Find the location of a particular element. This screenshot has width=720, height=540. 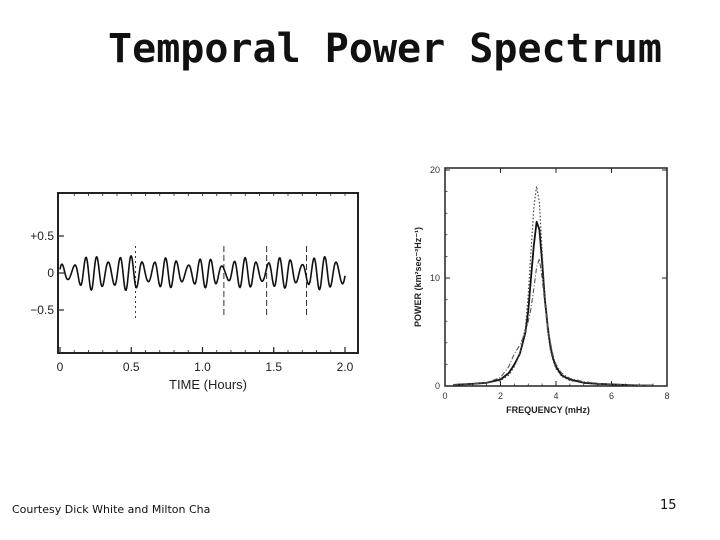

x-tick-label: 1.5 is located at coordinates (273, 367).